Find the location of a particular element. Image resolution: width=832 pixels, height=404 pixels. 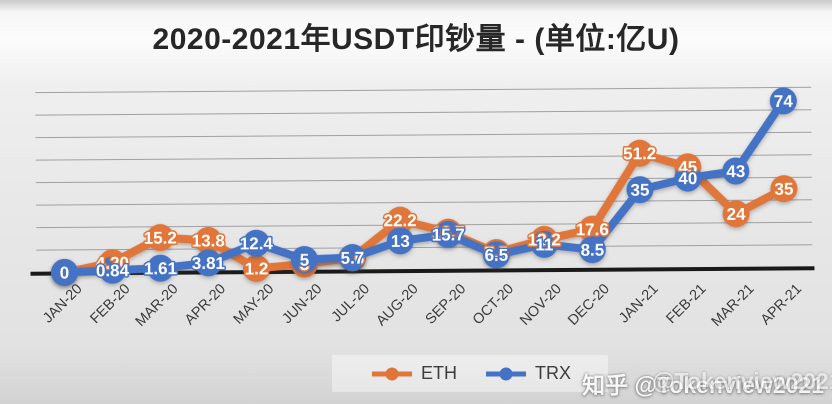

trx-data-label: 5 is located at coordinates (305, 259).